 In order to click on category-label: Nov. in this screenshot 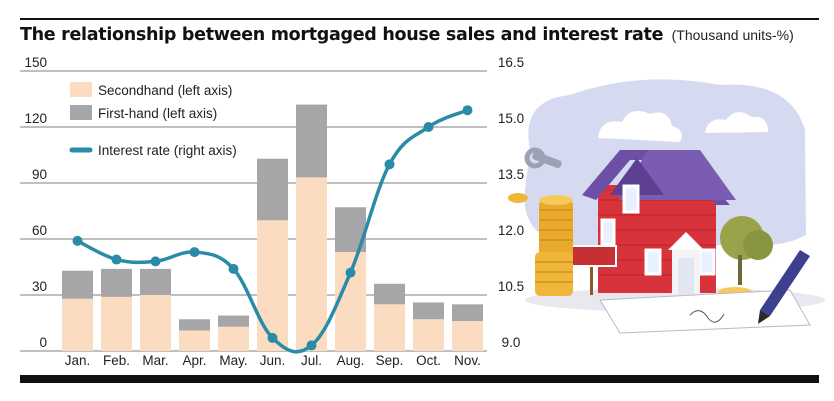, I will do `click(467, 360)`.